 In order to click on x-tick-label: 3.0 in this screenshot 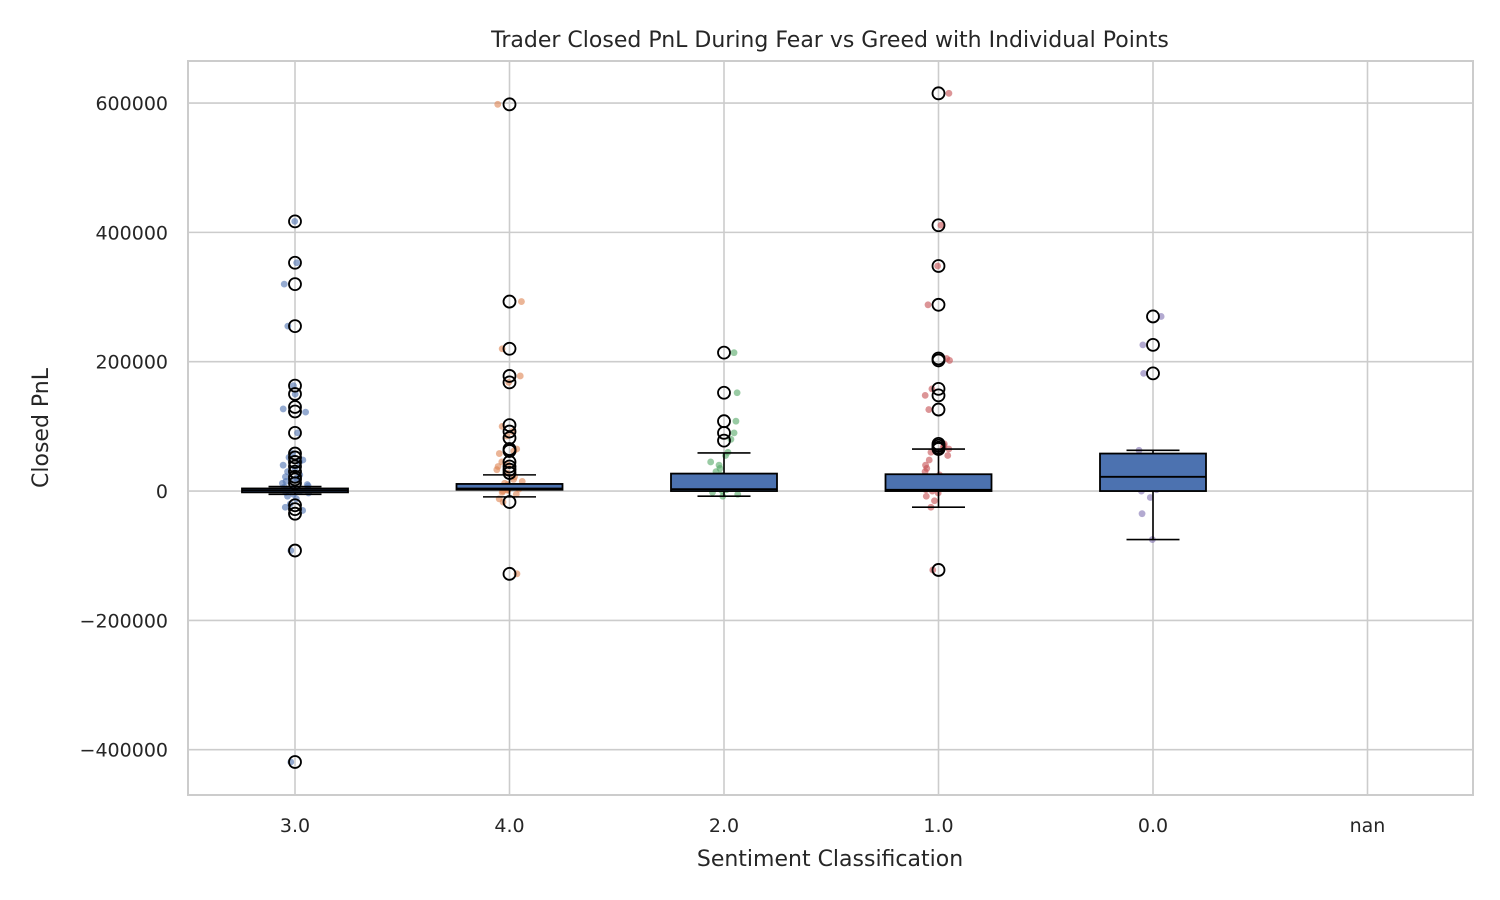, I will do `click(295, 826)`.